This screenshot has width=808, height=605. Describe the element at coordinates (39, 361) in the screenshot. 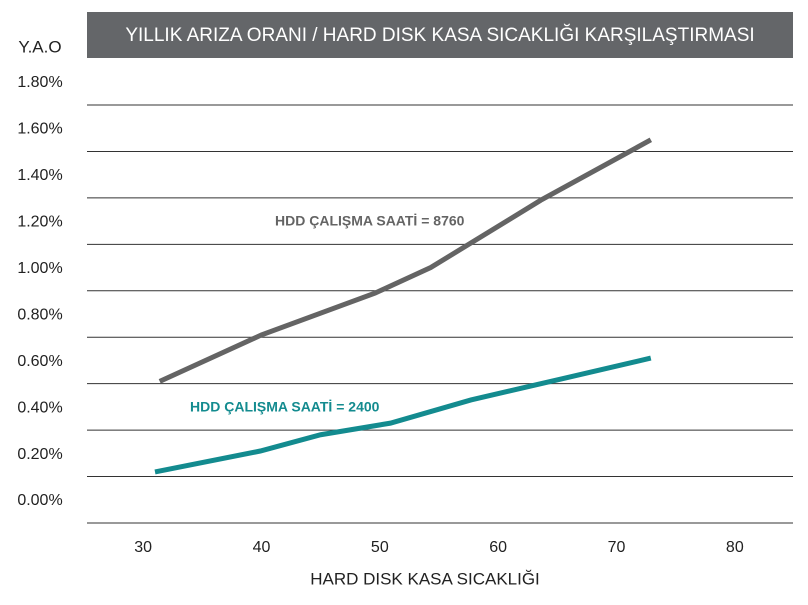

I see `y-tick-label: 0.60%` at that location.